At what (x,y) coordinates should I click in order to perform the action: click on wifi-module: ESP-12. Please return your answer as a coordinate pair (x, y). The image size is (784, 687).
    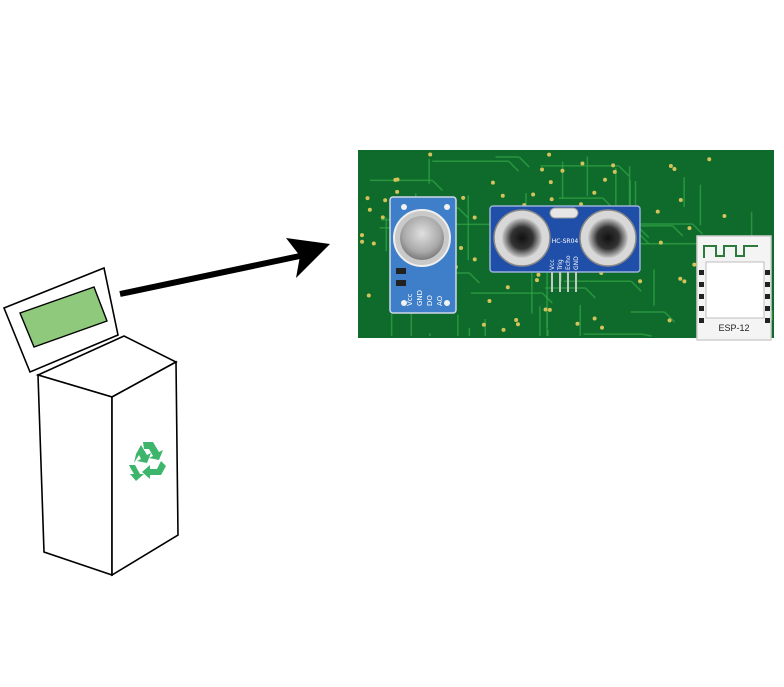
    Looking at the image, I should click on (734, 288).